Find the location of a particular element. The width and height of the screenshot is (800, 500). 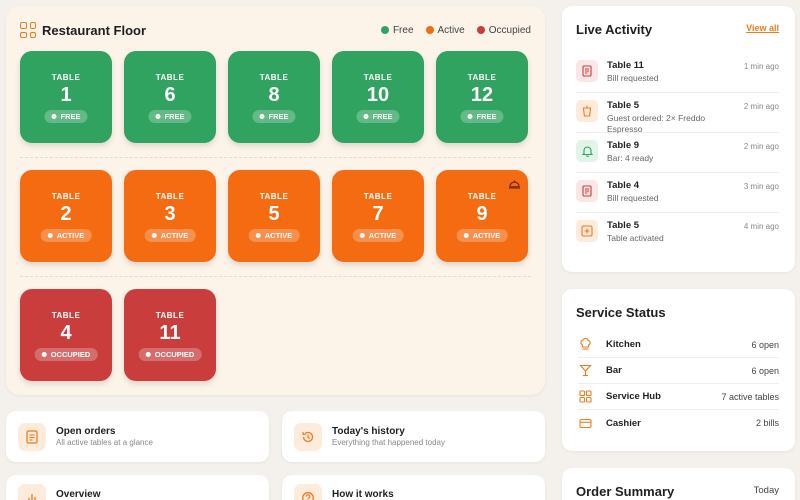

table-number: 5 is located at coordinates (274, 214).